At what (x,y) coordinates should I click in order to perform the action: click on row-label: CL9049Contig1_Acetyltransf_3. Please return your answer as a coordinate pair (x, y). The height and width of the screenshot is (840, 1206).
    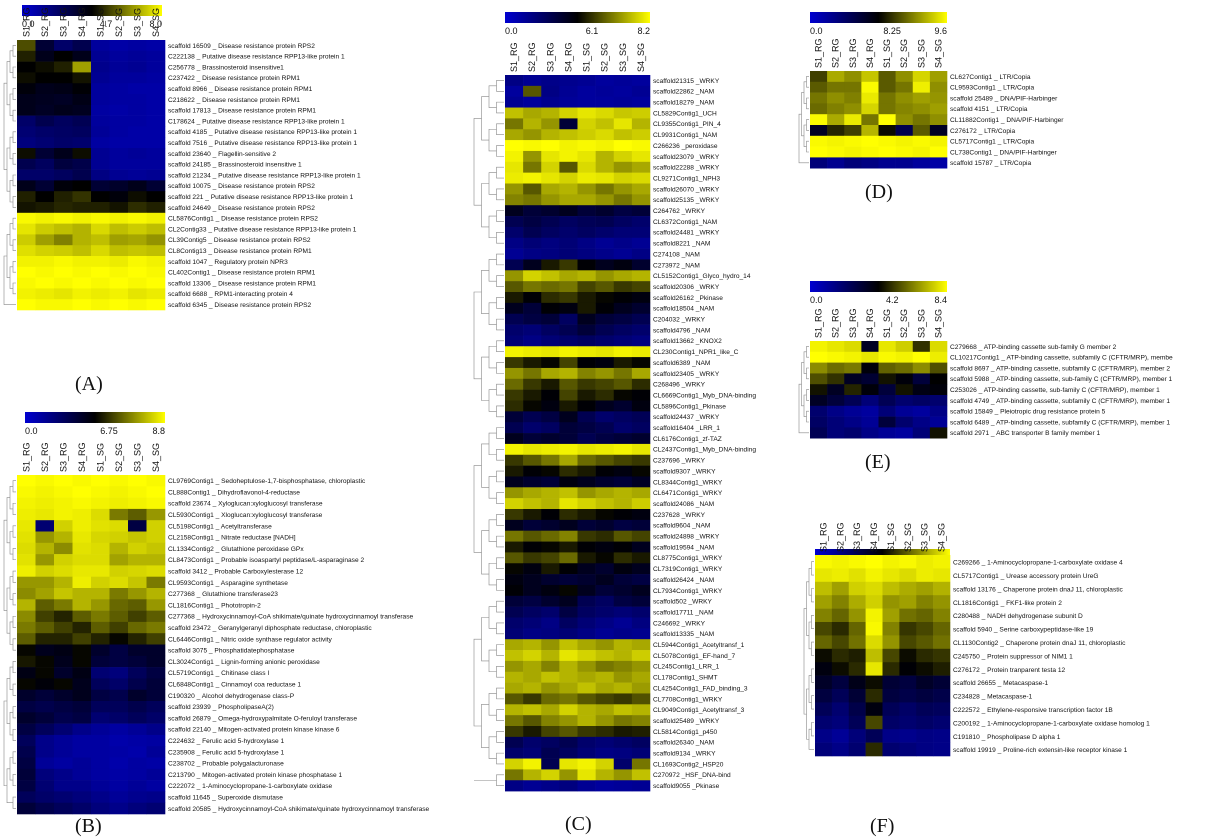
    Looking at the image, I should click on (699, 710).